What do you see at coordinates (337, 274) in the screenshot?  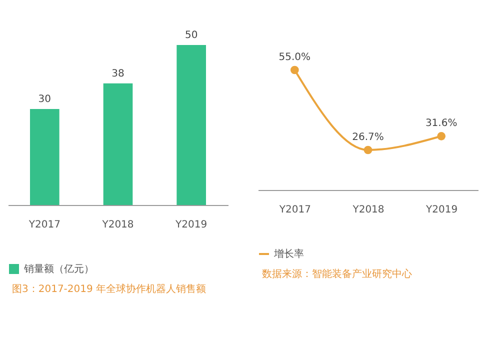 I see `source-note: 数据来源：智能装备产业研究中心` at bounding box center [337, 274].